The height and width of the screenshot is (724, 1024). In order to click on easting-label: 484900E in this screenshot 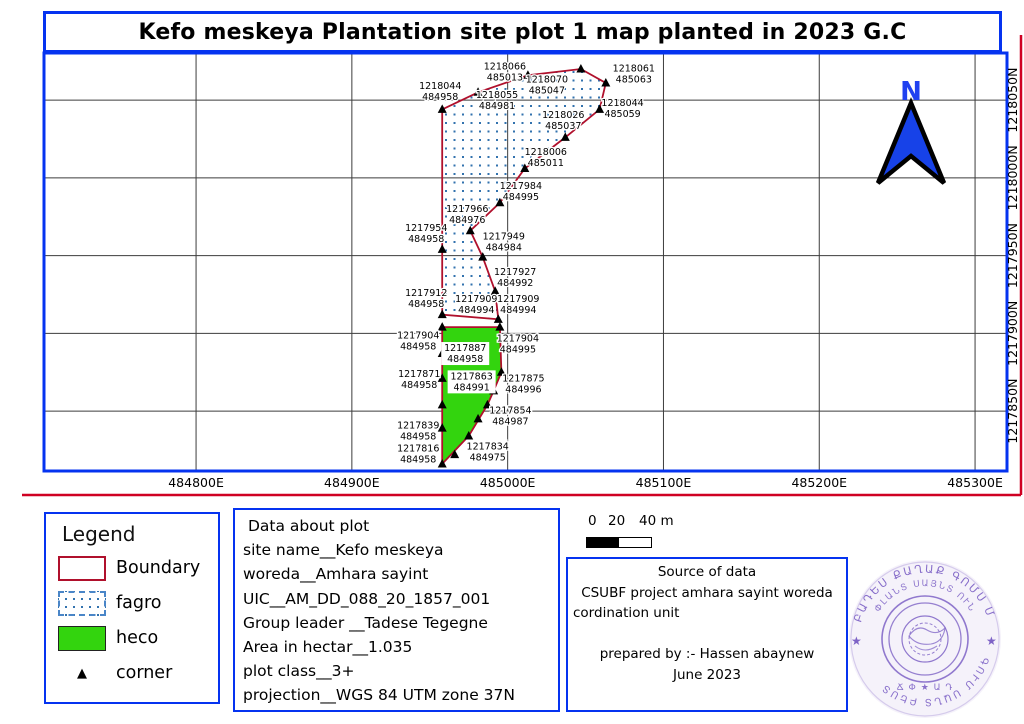, I will do `click(352, 482)`.